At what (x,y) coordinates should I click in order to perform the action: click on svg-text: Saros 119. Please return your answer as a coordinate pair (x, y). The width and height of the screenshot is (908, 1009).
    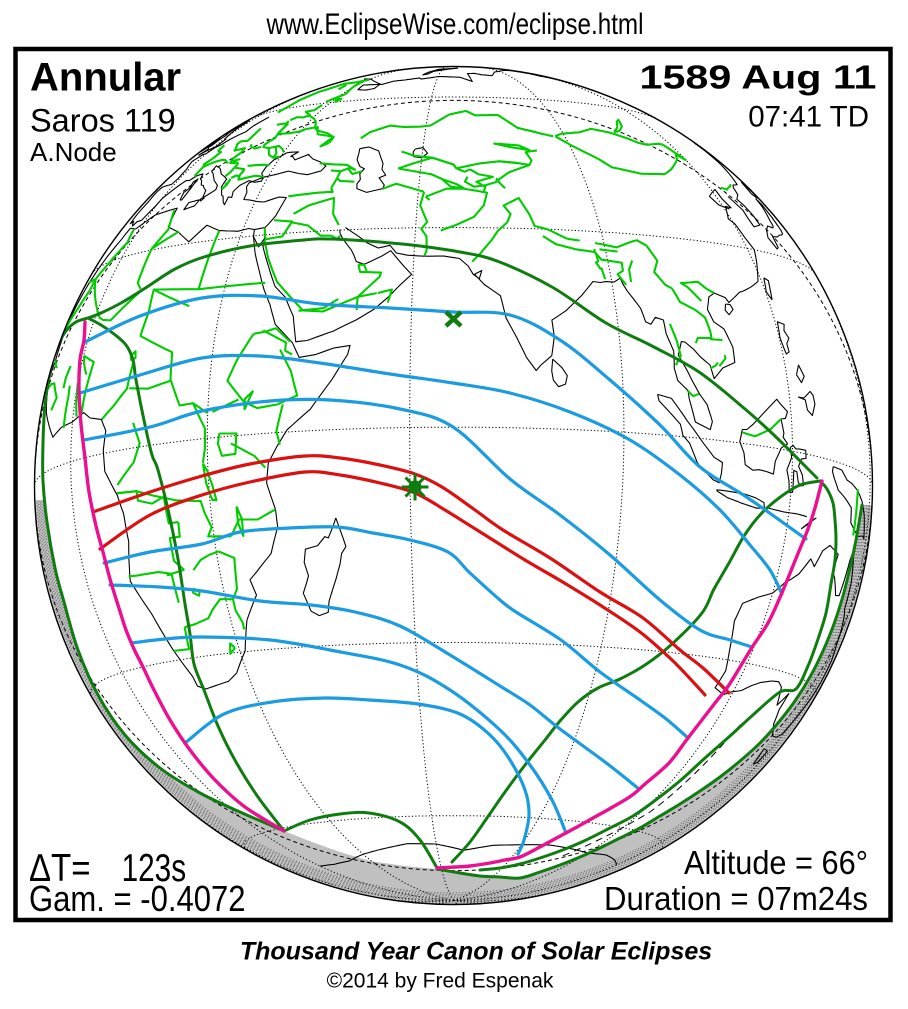
    Looking at the image, I should click on (103, 121).